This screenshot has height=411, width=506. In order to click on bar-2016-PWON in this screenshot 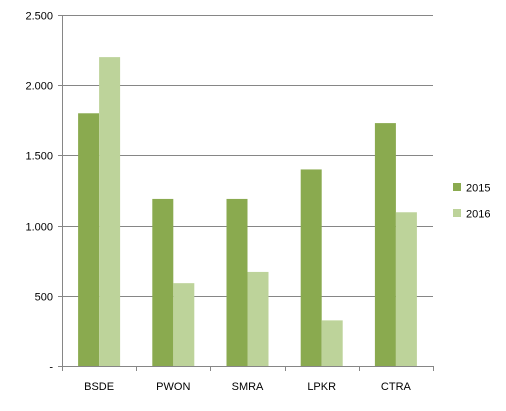, I will do `click(184, 324)`.